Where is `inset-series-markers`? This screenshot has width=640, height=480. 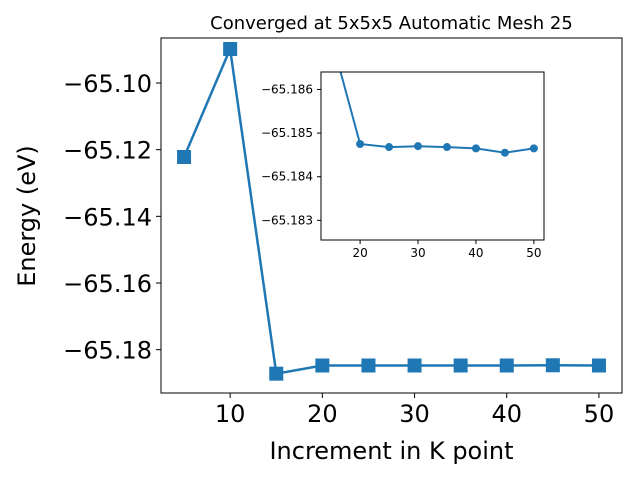
inset-series-markers is located at coordinates (432, 95).